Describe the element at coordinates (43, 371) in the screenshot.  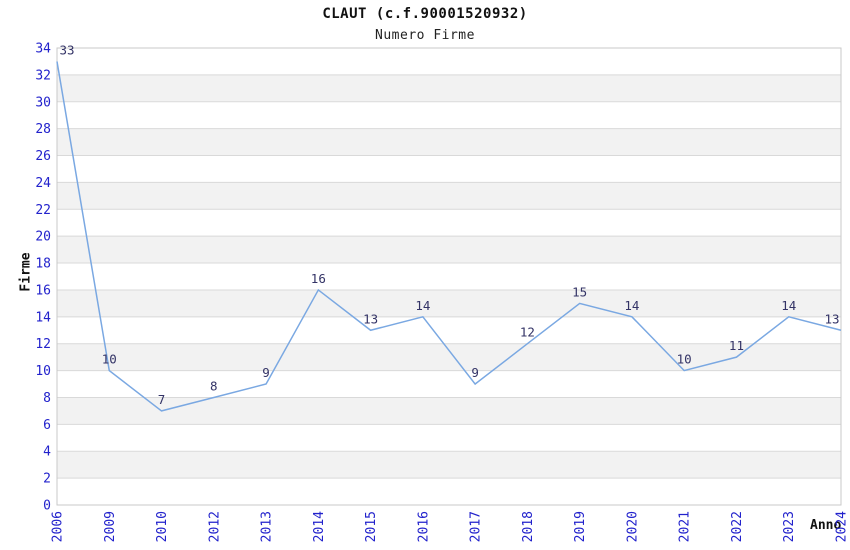
I see `y-tick-label: 10` at that location.